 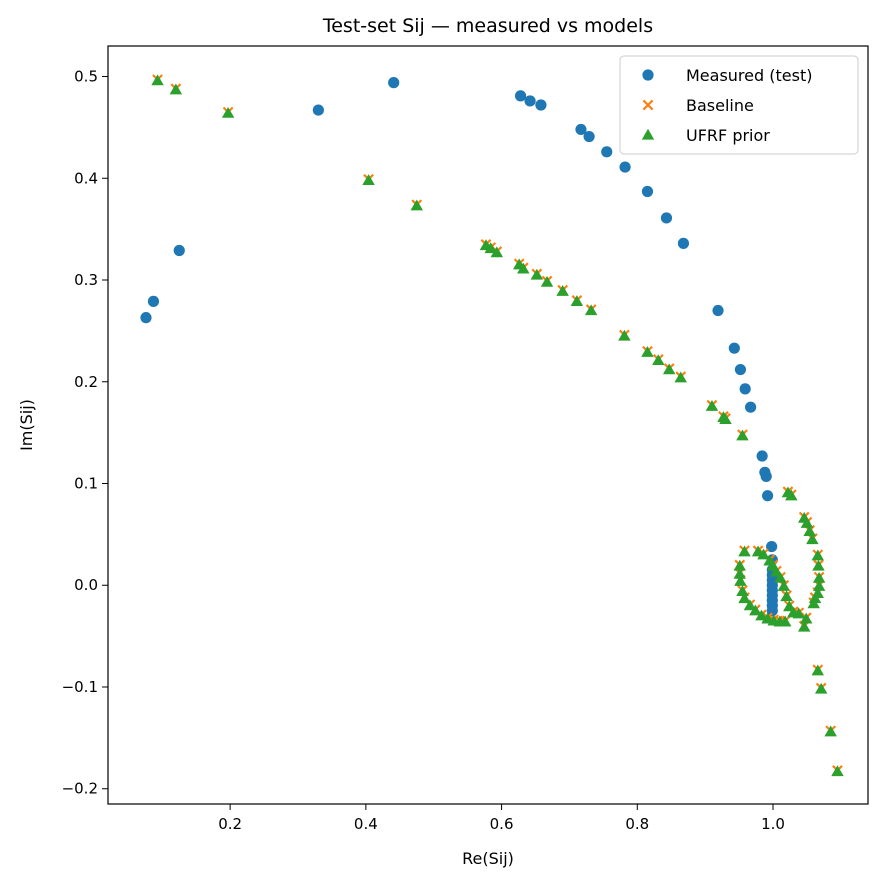 What do you see at coordinates (749, 75) in the screenshot?
I see `legend-label: Measured (test)` at bounding box center [749, 75].